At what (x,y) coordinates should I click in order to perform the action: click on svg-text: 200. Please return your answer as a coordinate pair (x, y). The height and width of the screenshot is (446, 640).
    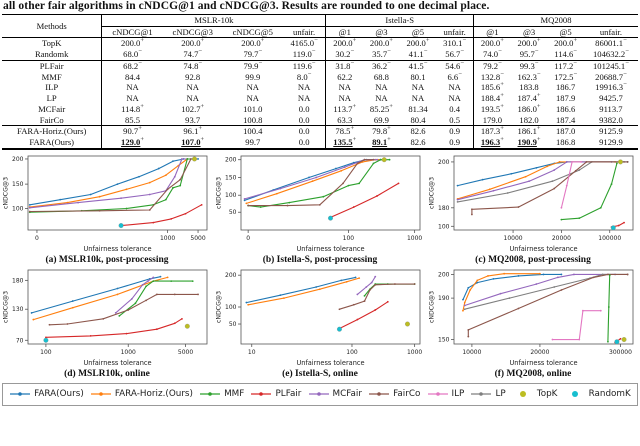
    Looking at the image, I should click on (231, 275).